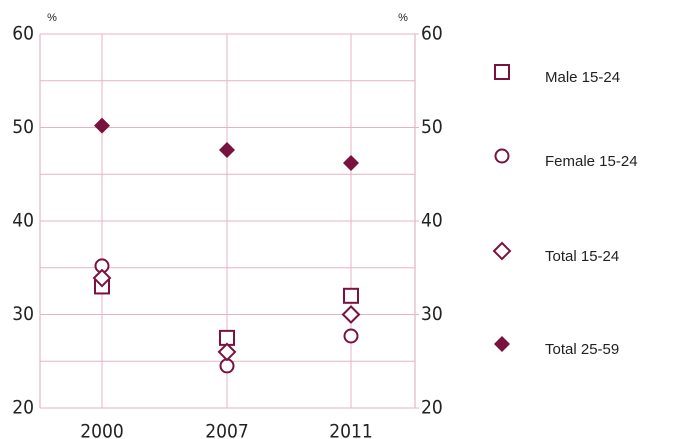 The height and width of the screenshot is (439, 678). I want to click on y2-tick-label: 30, so click(432, 314).